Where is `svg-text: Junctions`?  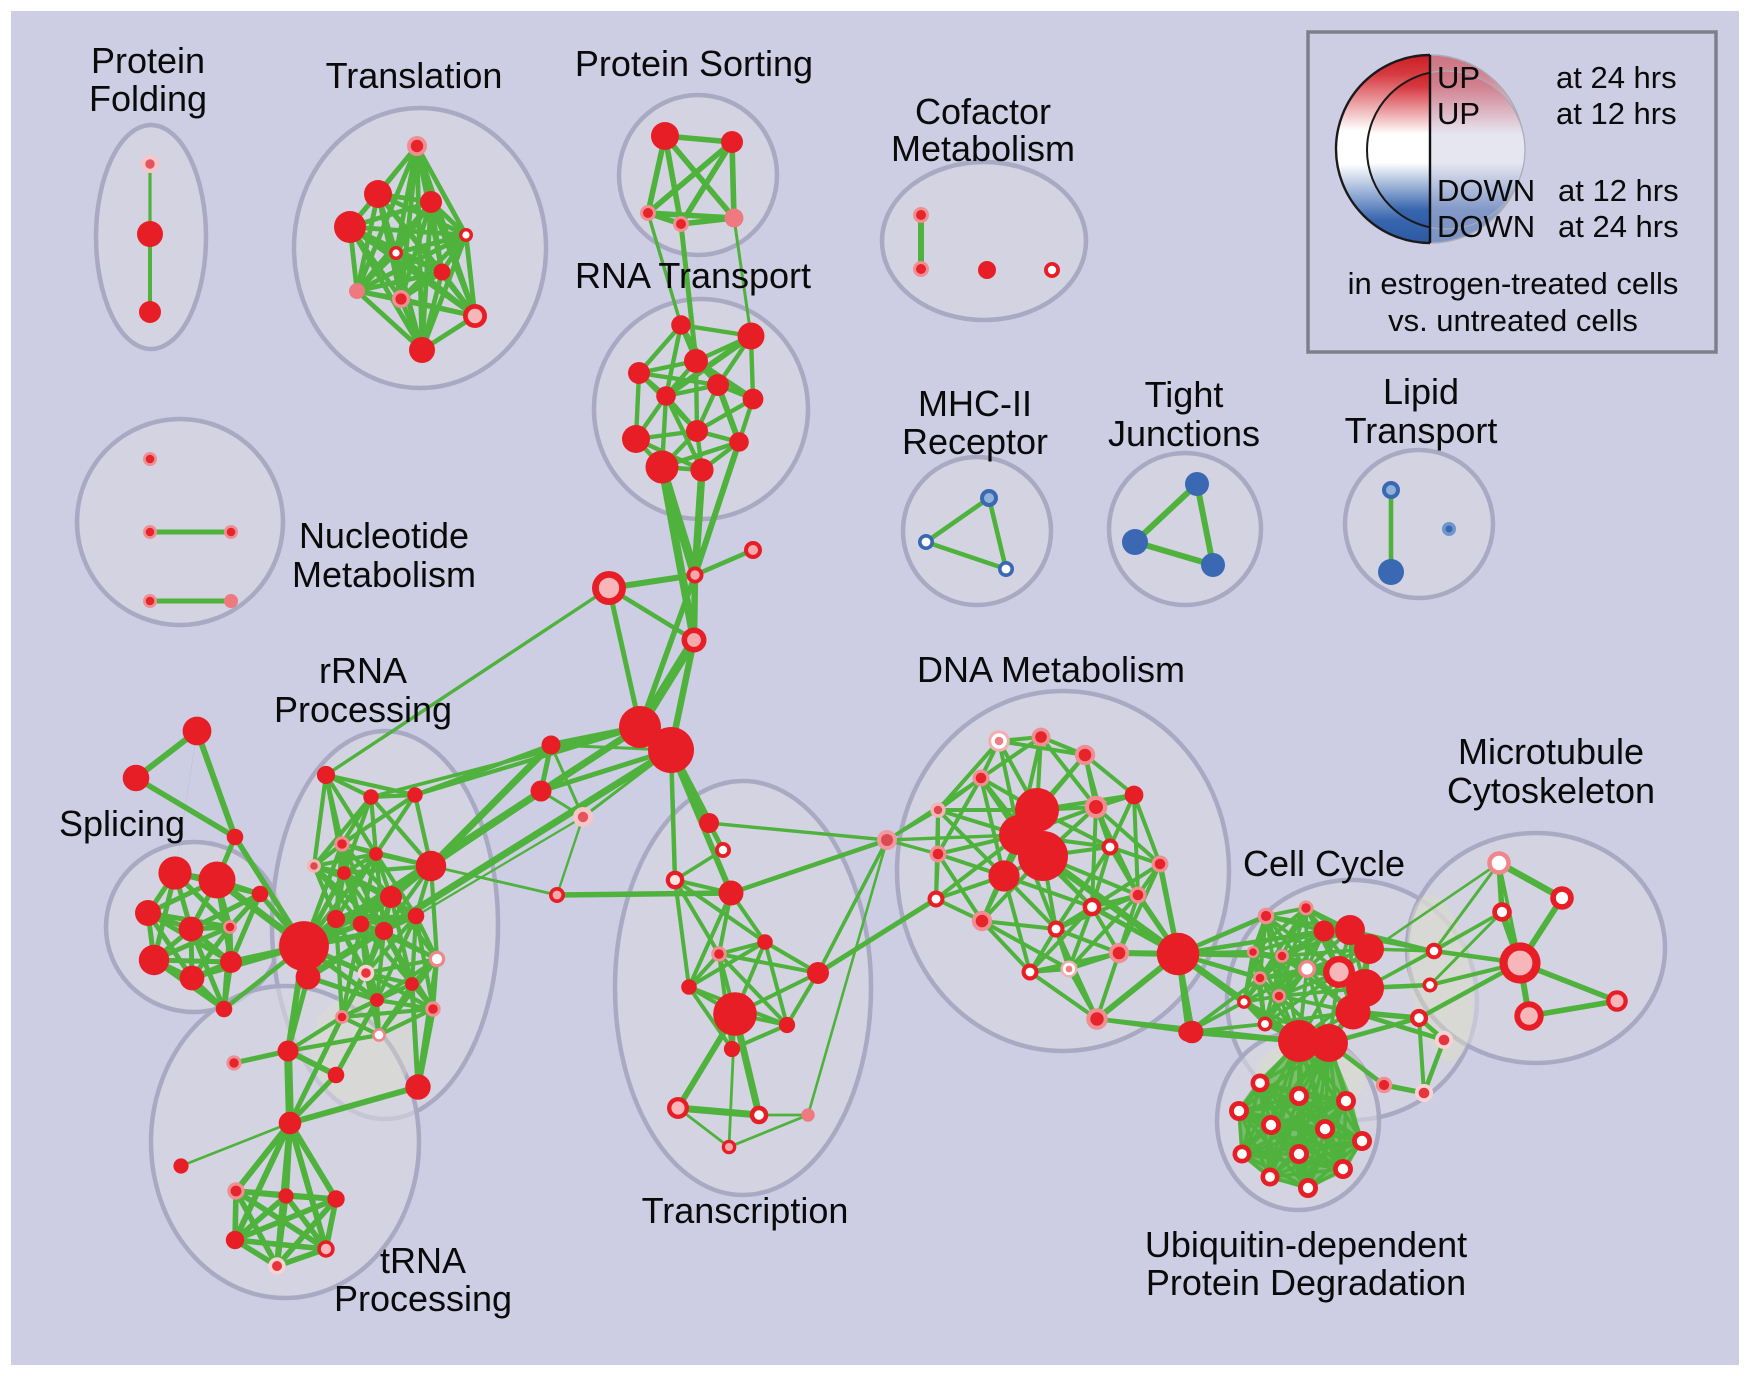
svg-text: Junctions is located at coordinates (1184, 433).